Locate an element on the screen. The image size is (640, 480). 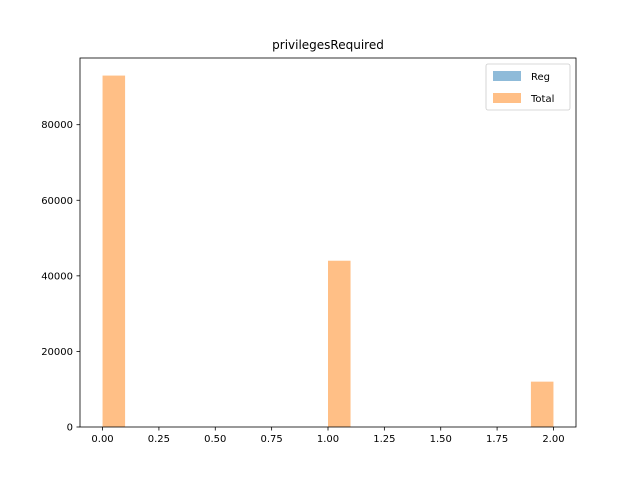
x-tick-label: 1.50 is located at coordinates (441, 439).